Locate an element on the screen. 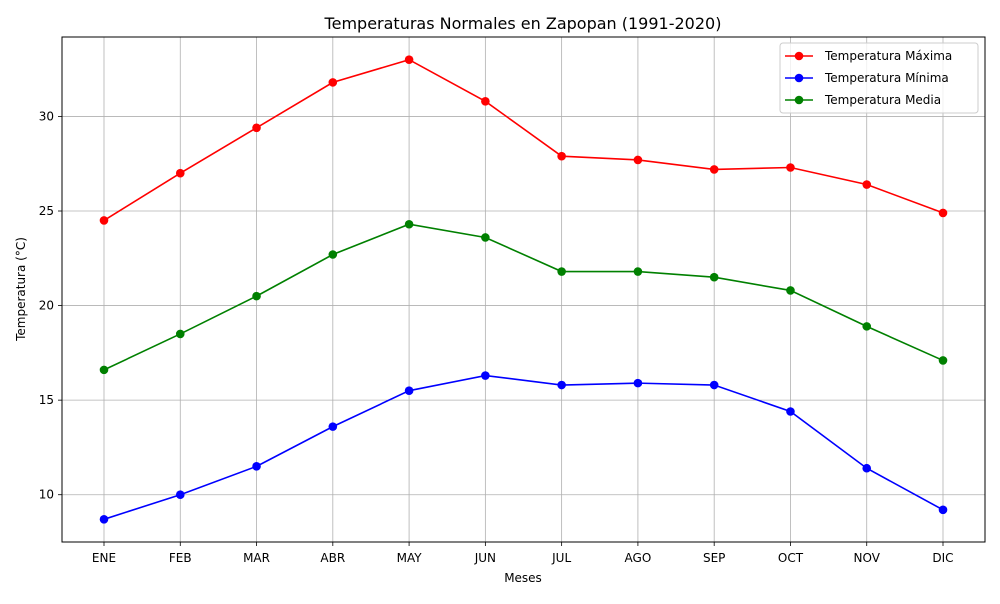  y-tick-label: 15 is located at coordinates (46, 400).